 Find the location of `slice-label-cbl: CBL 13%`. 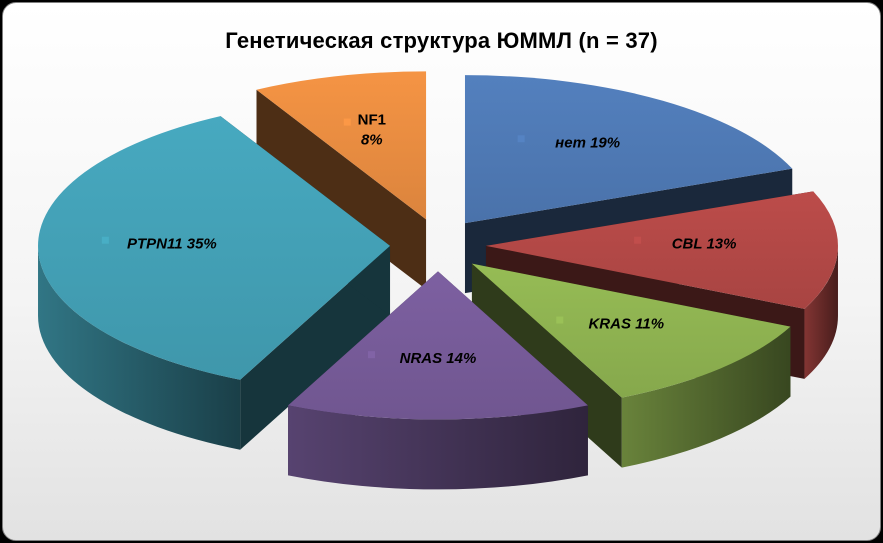

slice-label-cbl: CBL 13% is located at coordinates (685, 244).